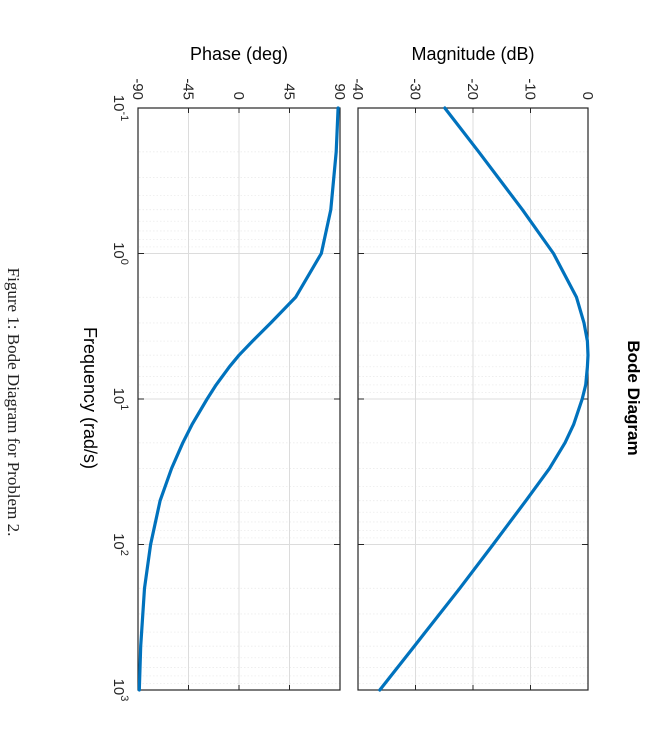  Describe the element at coordinates (415, 89) in the screenshot. I see `magnitude-ytick-label: -30` at that location.